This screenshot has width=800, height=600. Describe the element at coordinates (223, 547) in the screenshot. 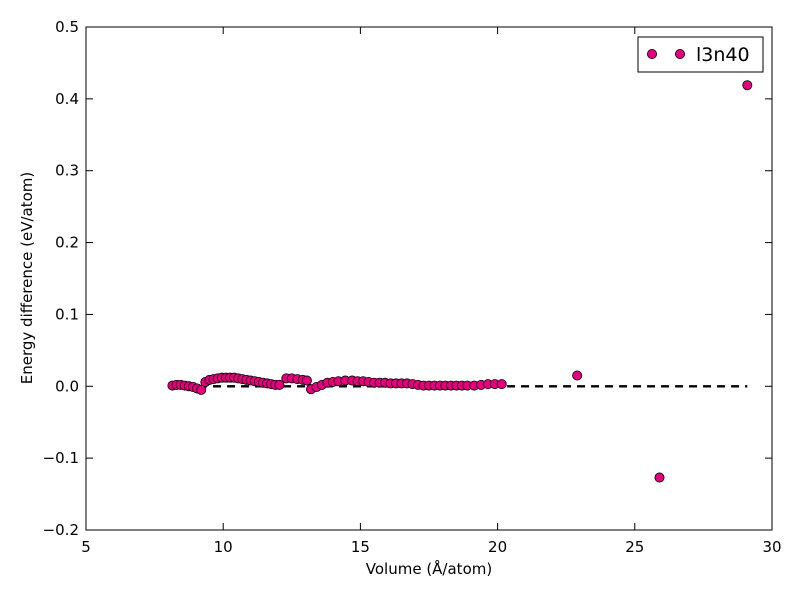

I see `x-tick-label: 10` at that location.